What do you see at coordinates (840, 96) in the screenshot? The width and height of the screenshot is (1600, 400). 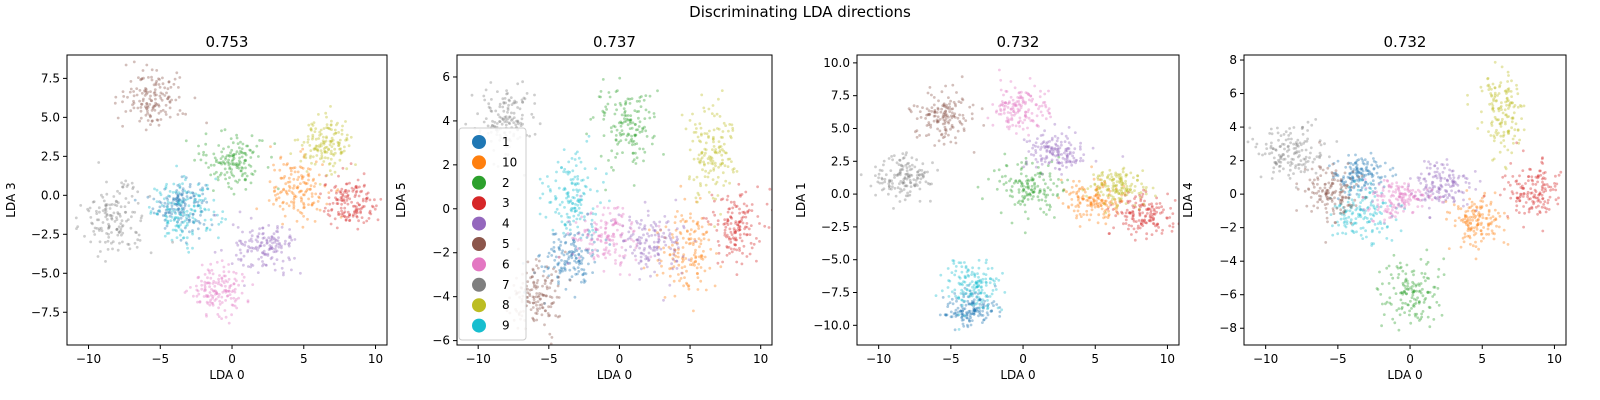 I see `y-tick-label: 7.5` at bounding box center [840, 96].